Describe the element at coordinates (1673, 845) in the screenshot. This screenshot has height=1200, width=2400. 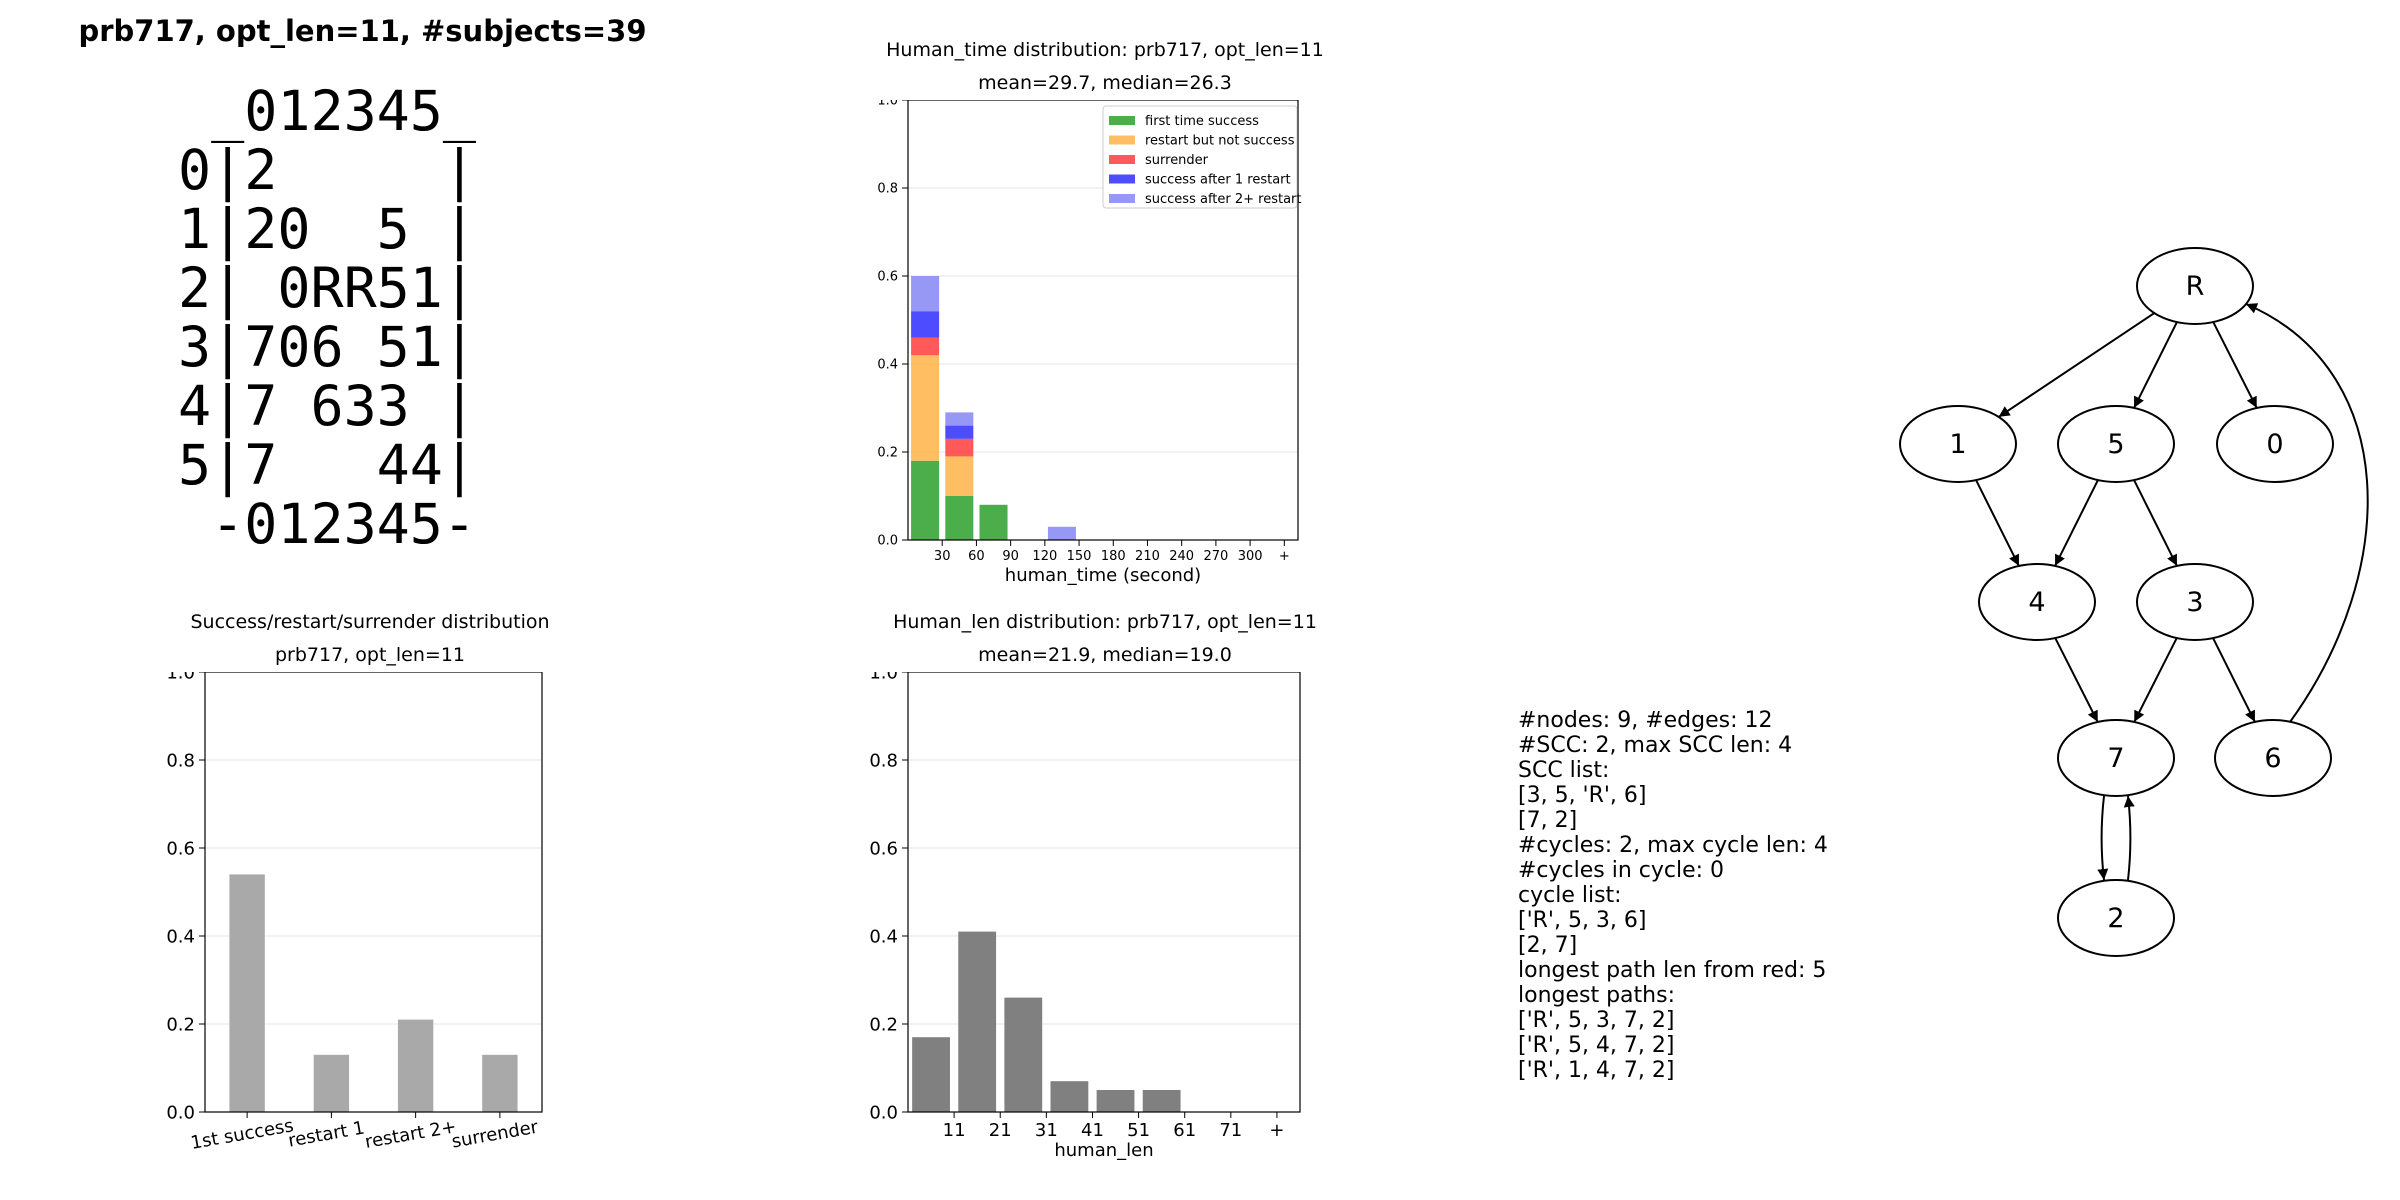
I see `stats-line: #cycles: 2, max cycle len: 4` at that location.